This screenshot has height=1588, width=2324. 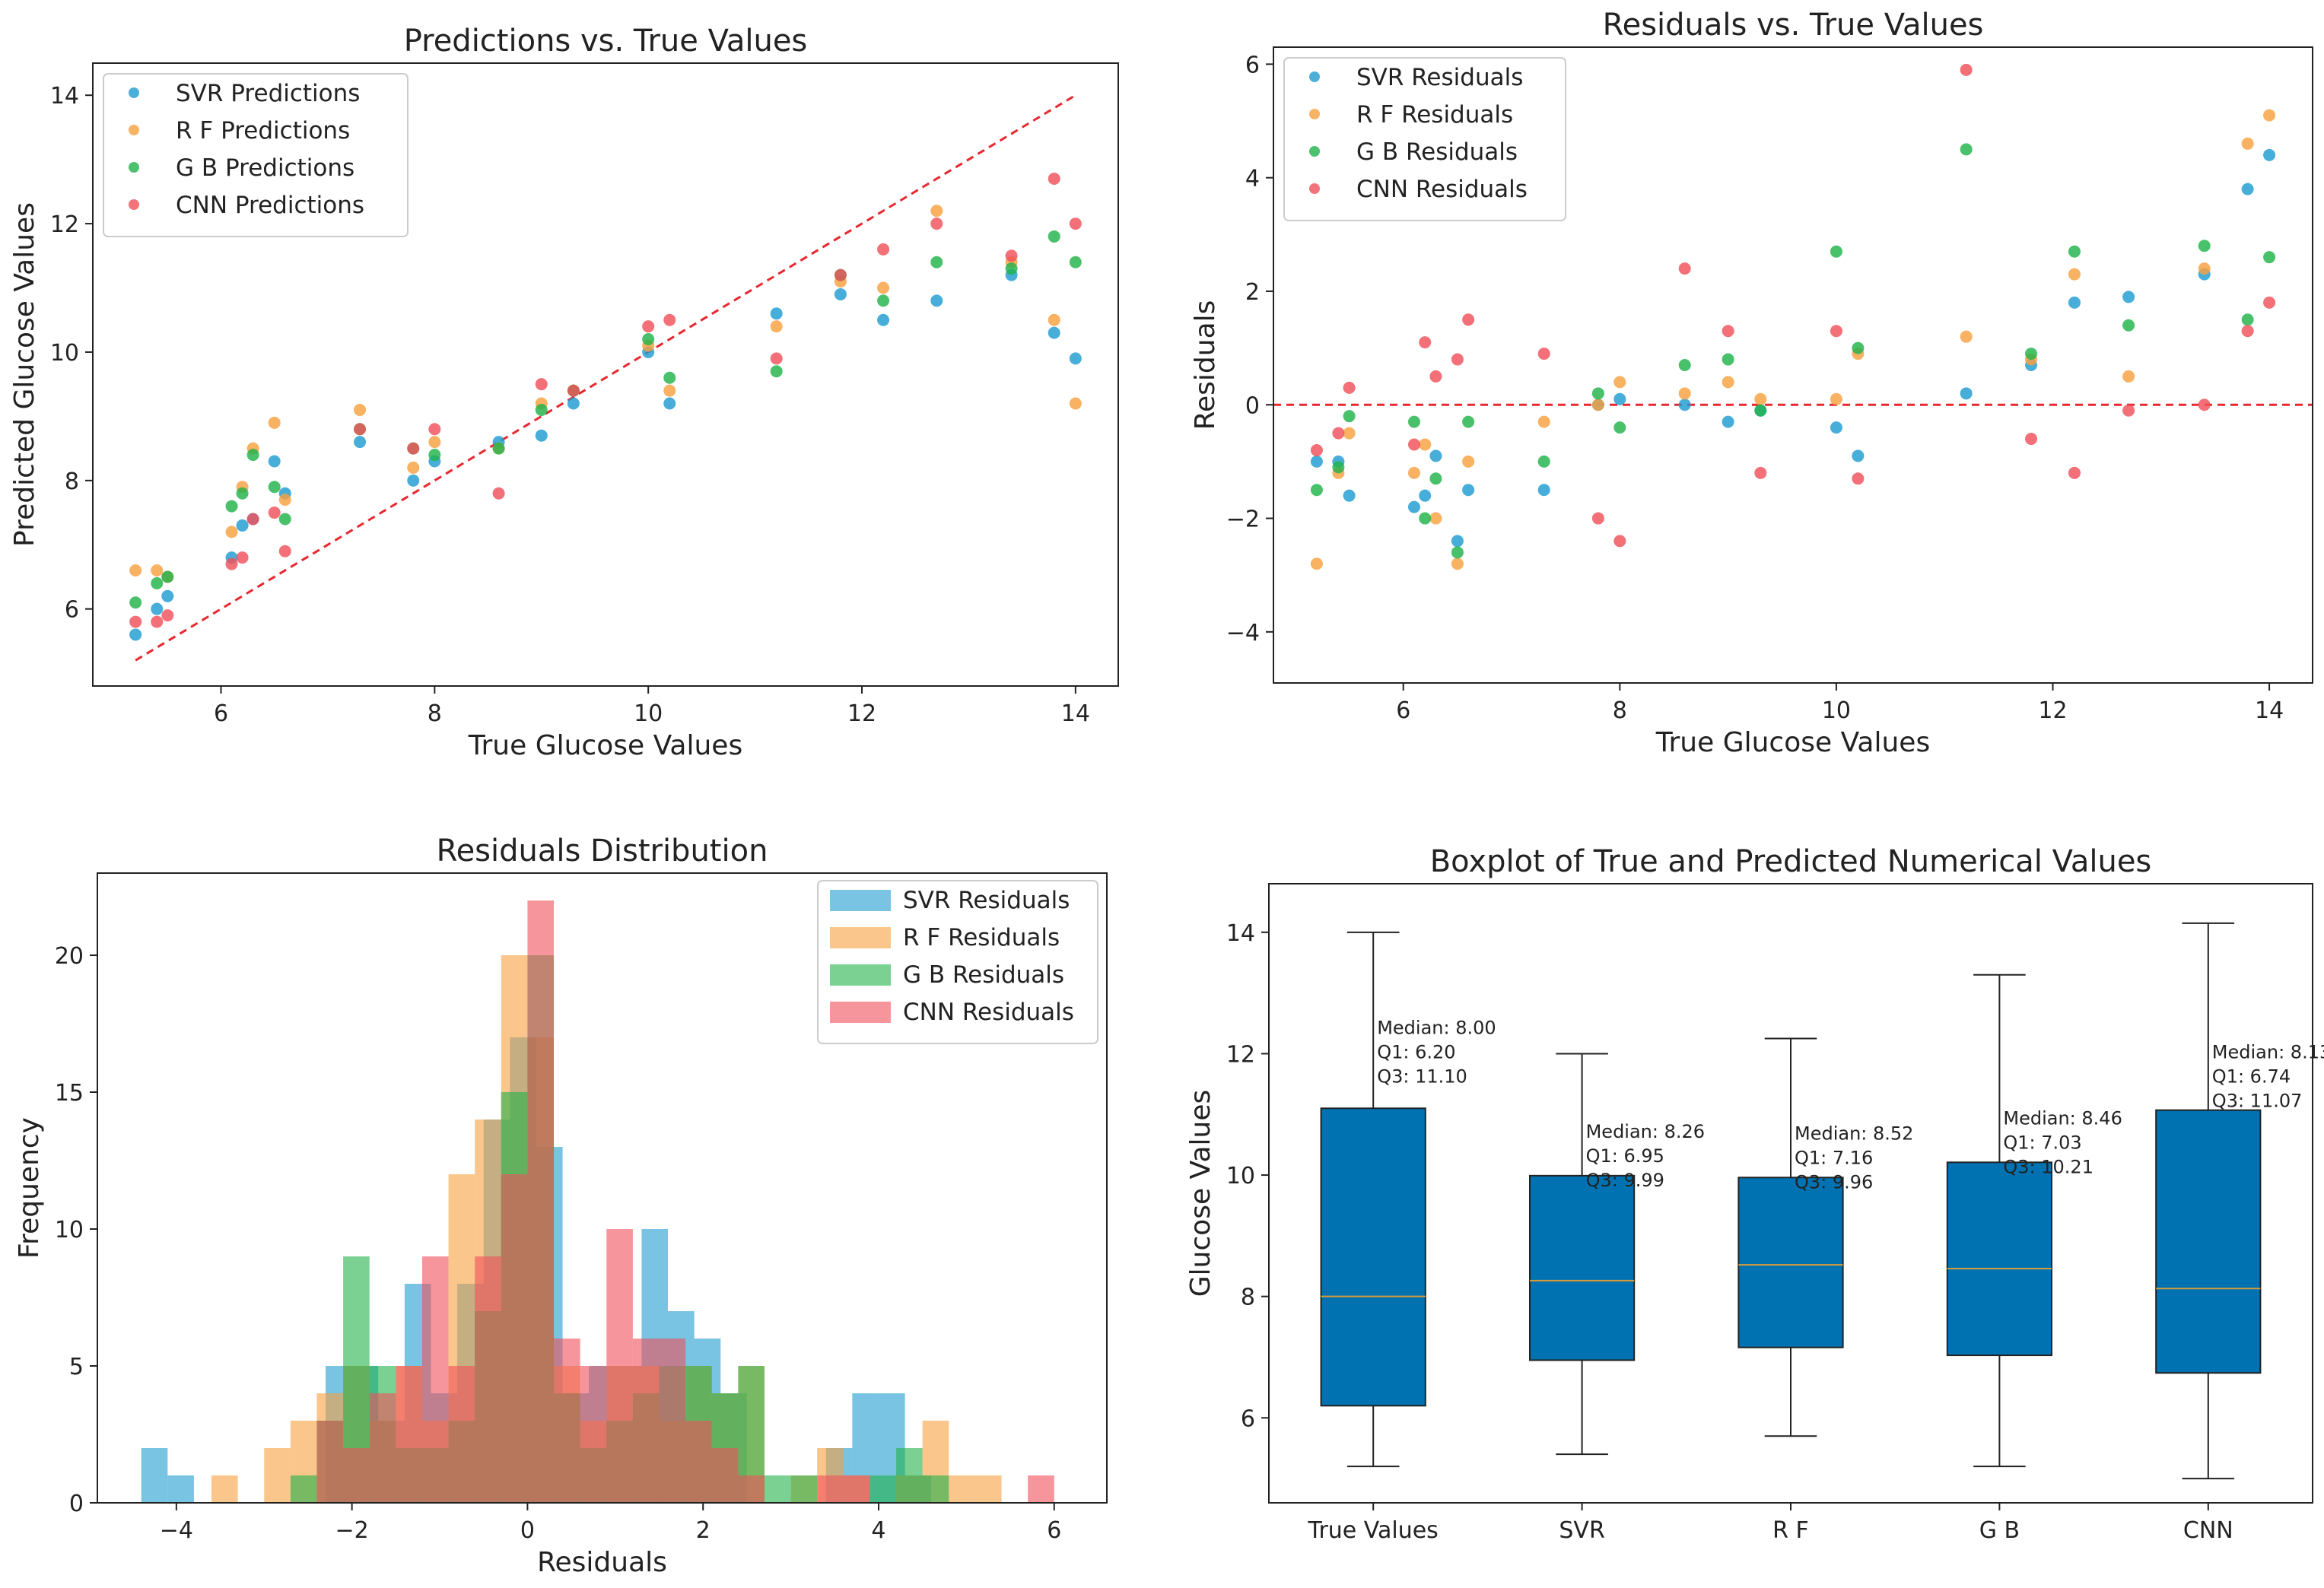 What do you see at coordinates (649, 713) in the screenshot?
I see `x-tick-label: 10` at bounding box center [649, 713].